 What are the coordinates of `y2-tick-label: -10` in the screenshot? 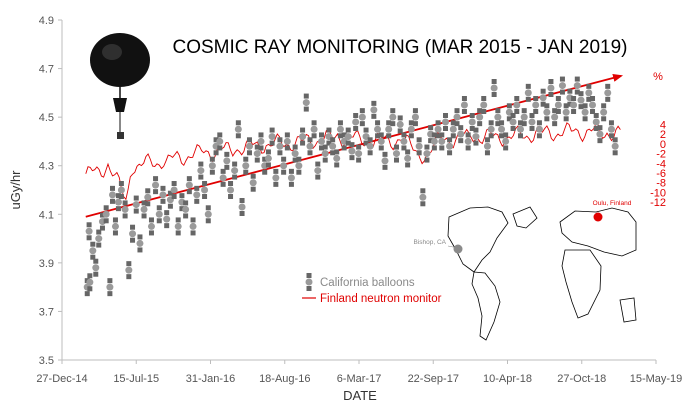 It's located at (658, 193).